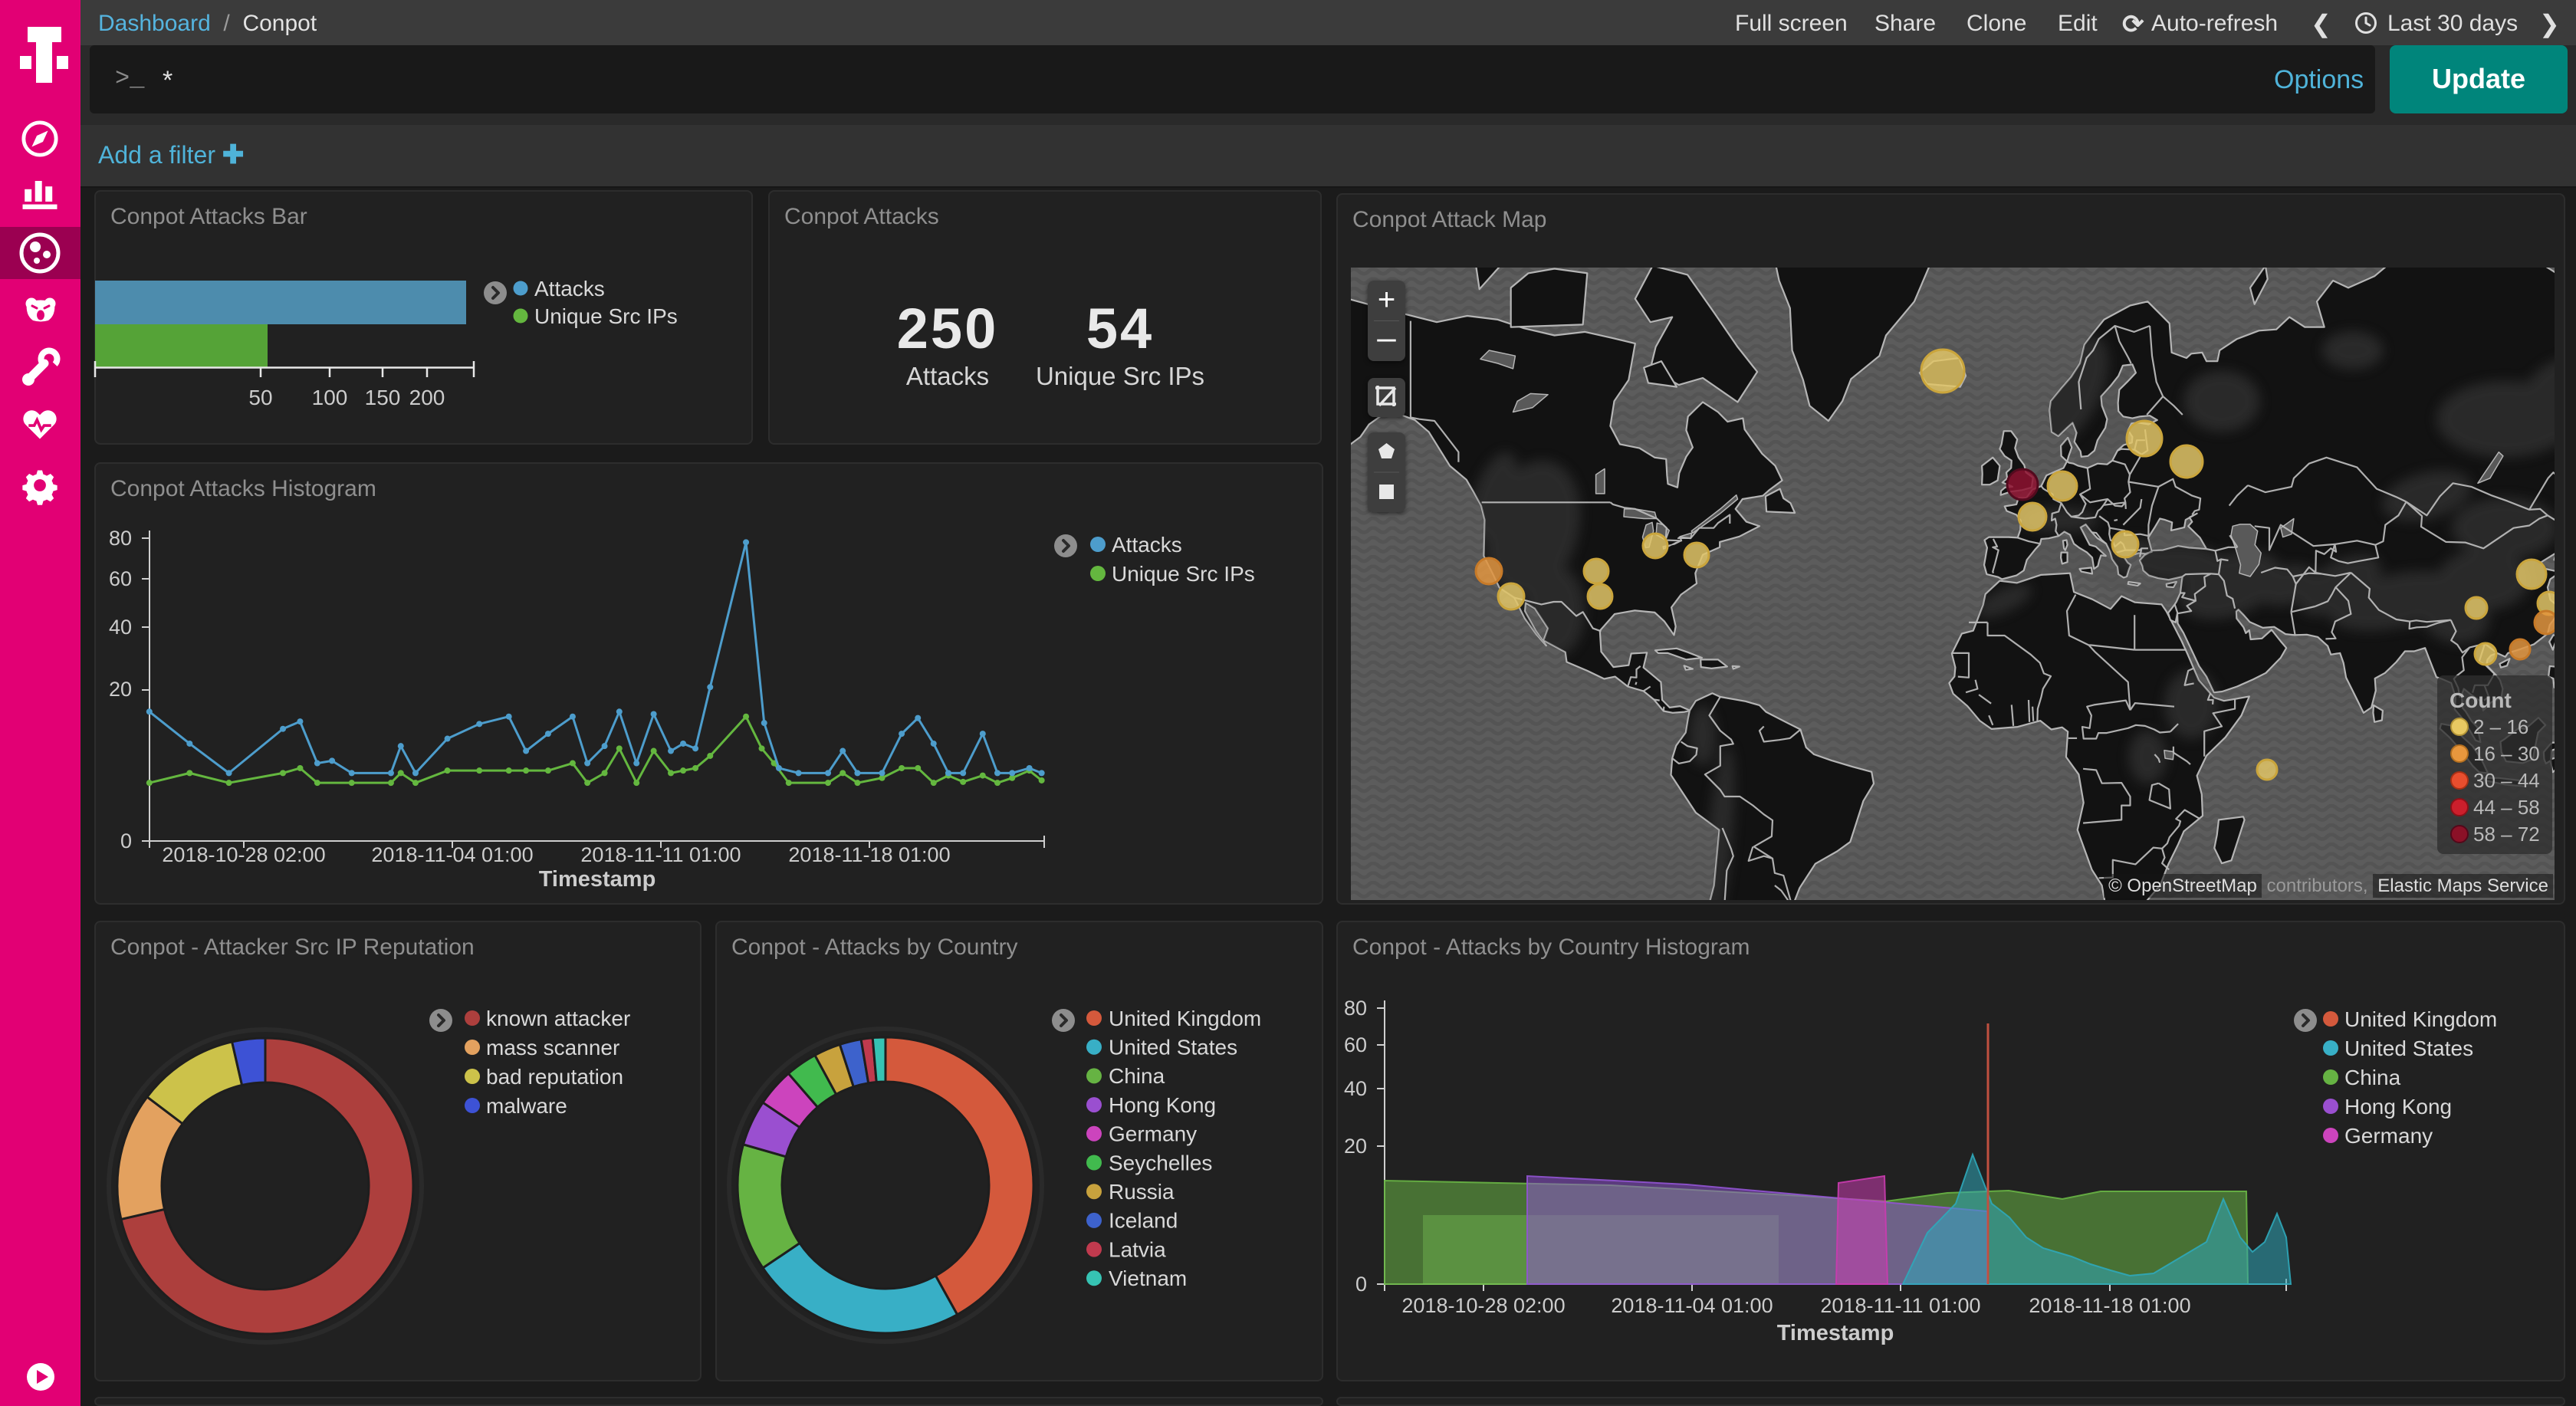  Describe the element at coordinates (427, 398) in the screenshot. I see `svg-text: 200` at that location.